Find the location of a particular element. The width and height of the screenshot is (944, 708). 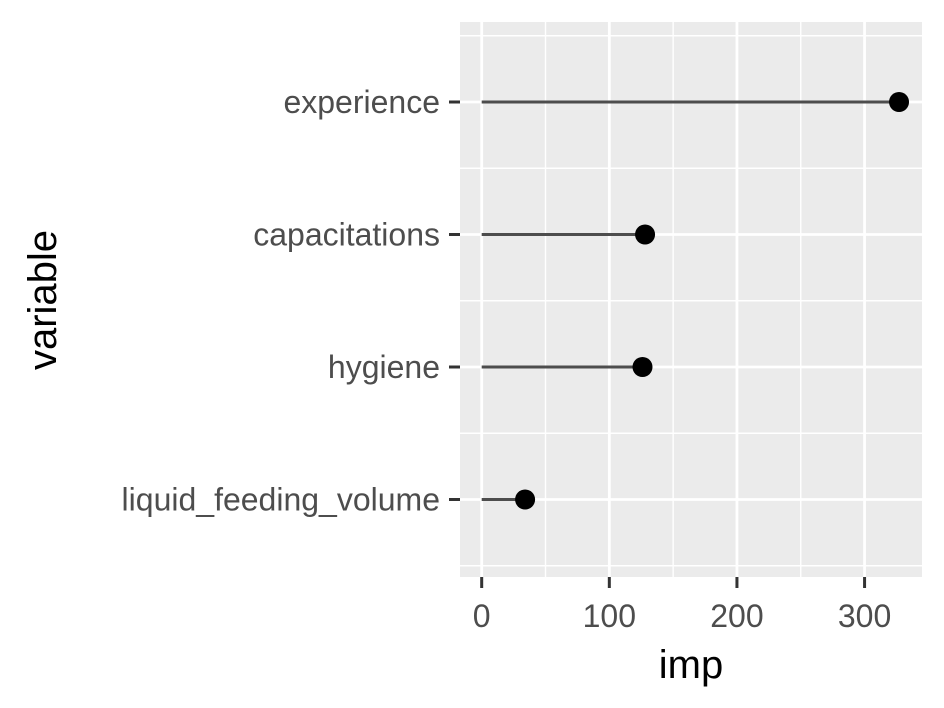

y-tick-label: liquid_feeding_volume is located at coordinates (281, 500).